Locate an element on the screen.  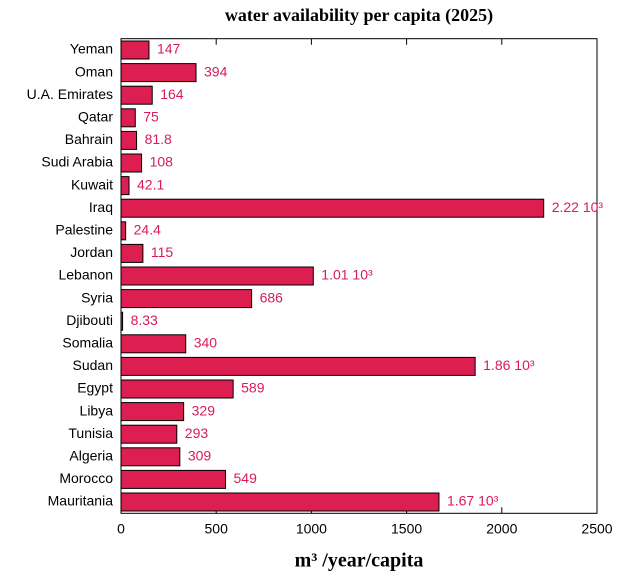
value-label: 394 is located at coordinates (216, 71).